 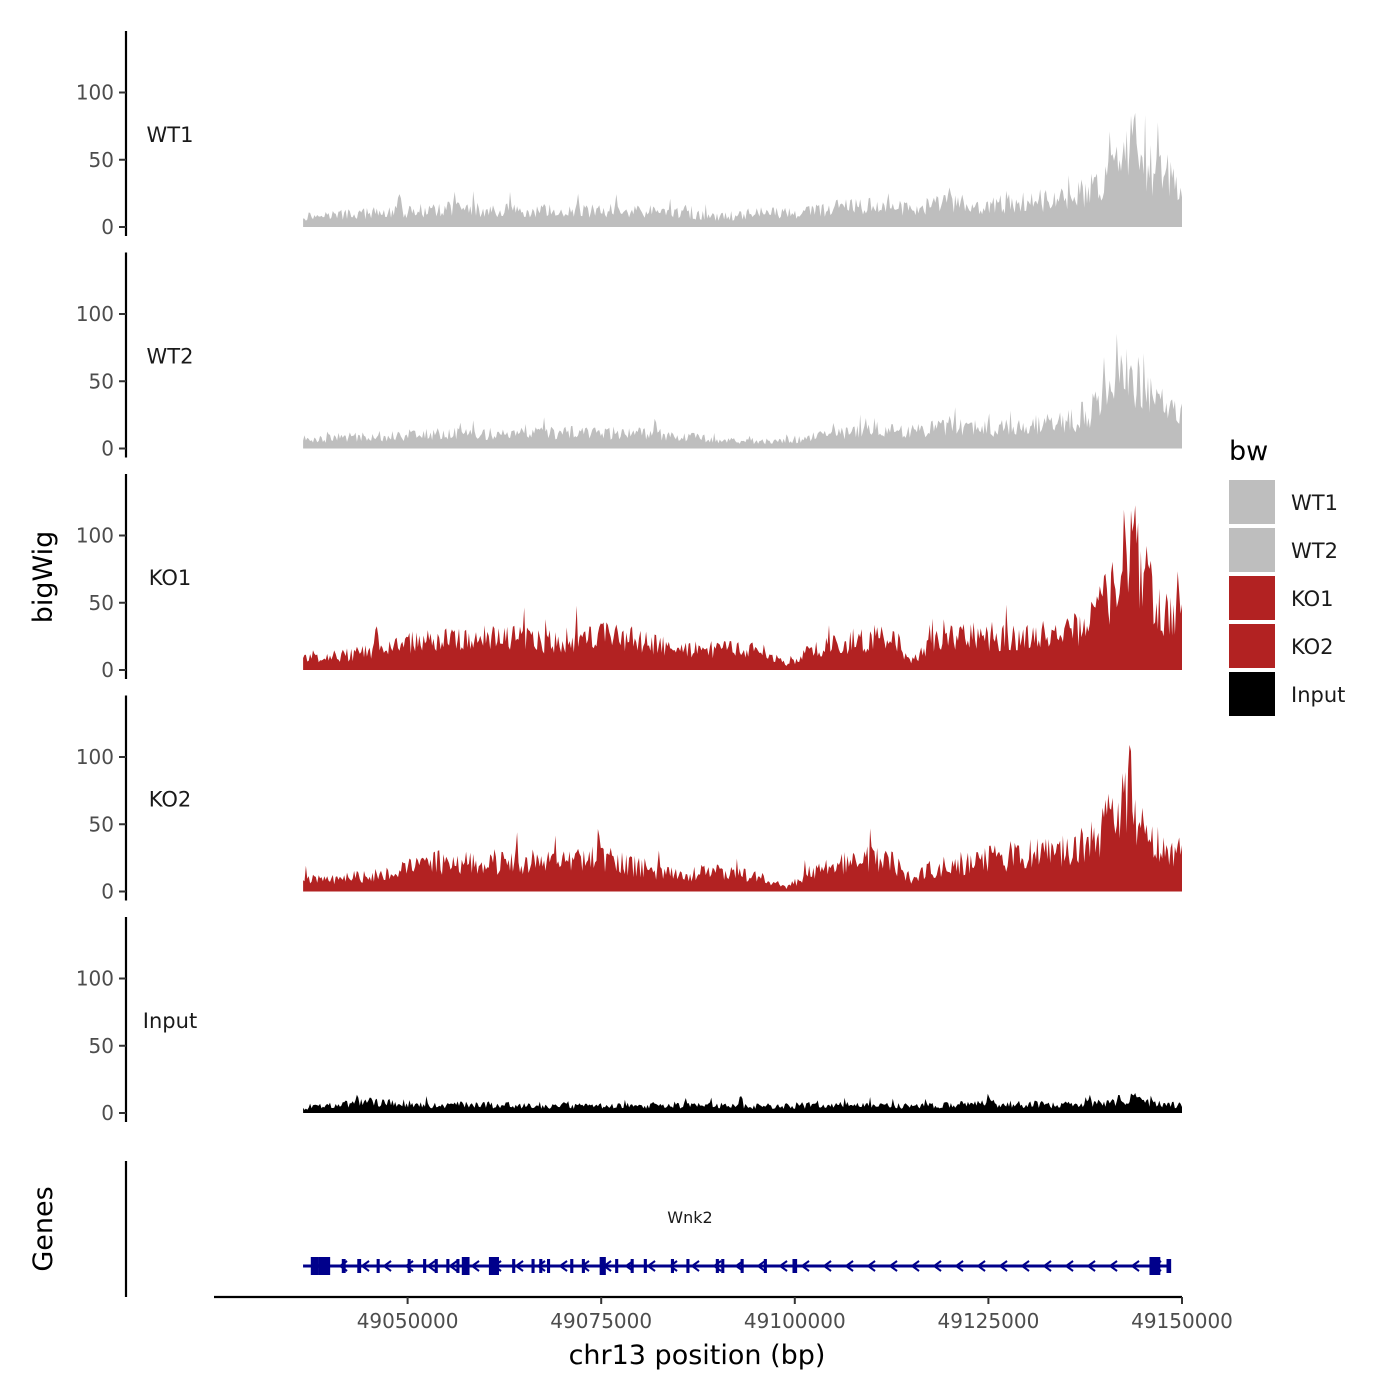 I want to click on track-label: KO1, so click(x=170, y=578).